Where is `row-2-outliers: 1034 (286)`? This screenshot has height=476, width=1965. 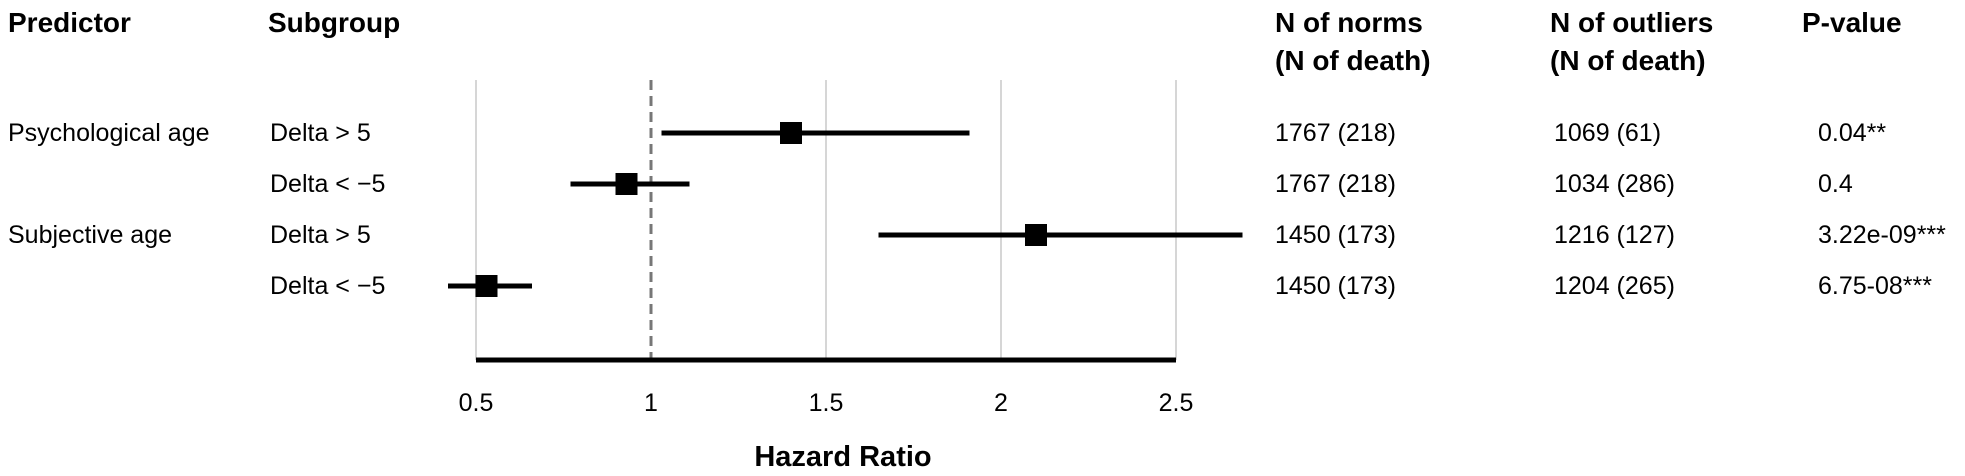
row-2-outliers: 1034 (286) is located at coordinates (1614, 184).